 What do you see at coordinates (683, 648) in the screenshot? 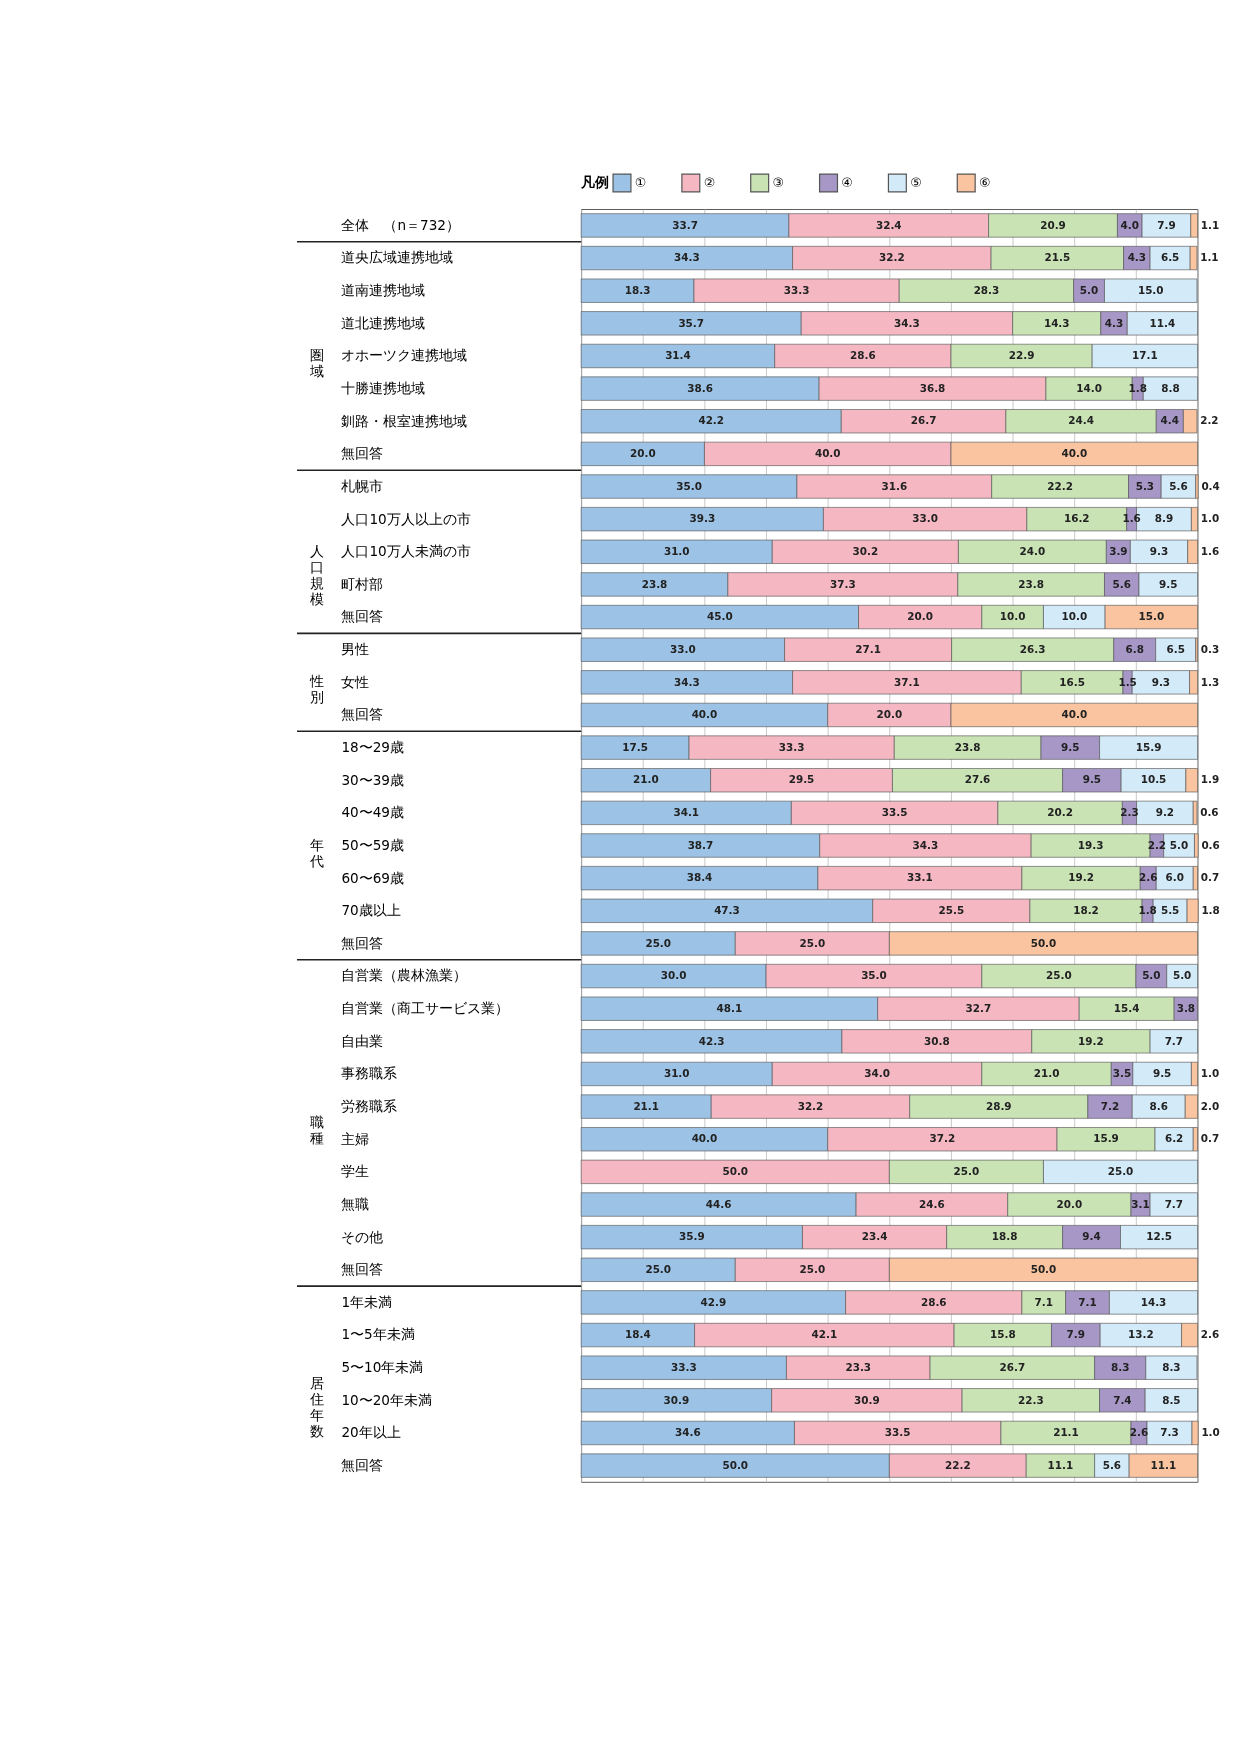
I see `data-label: 33.0` at bounding box center [683, 648].